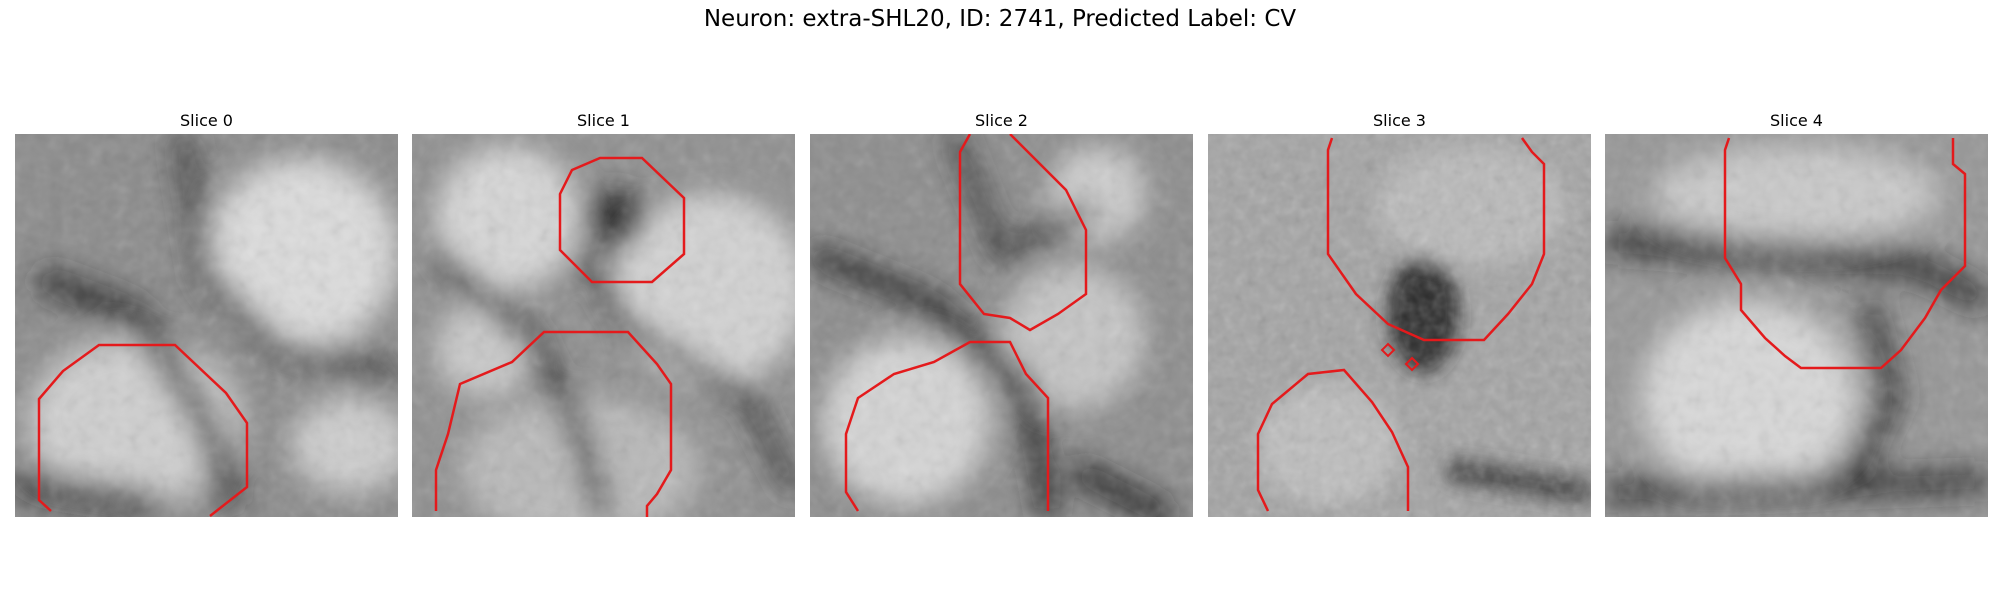  I want to click on slice-title: Slice 4, so click(1796, 120).